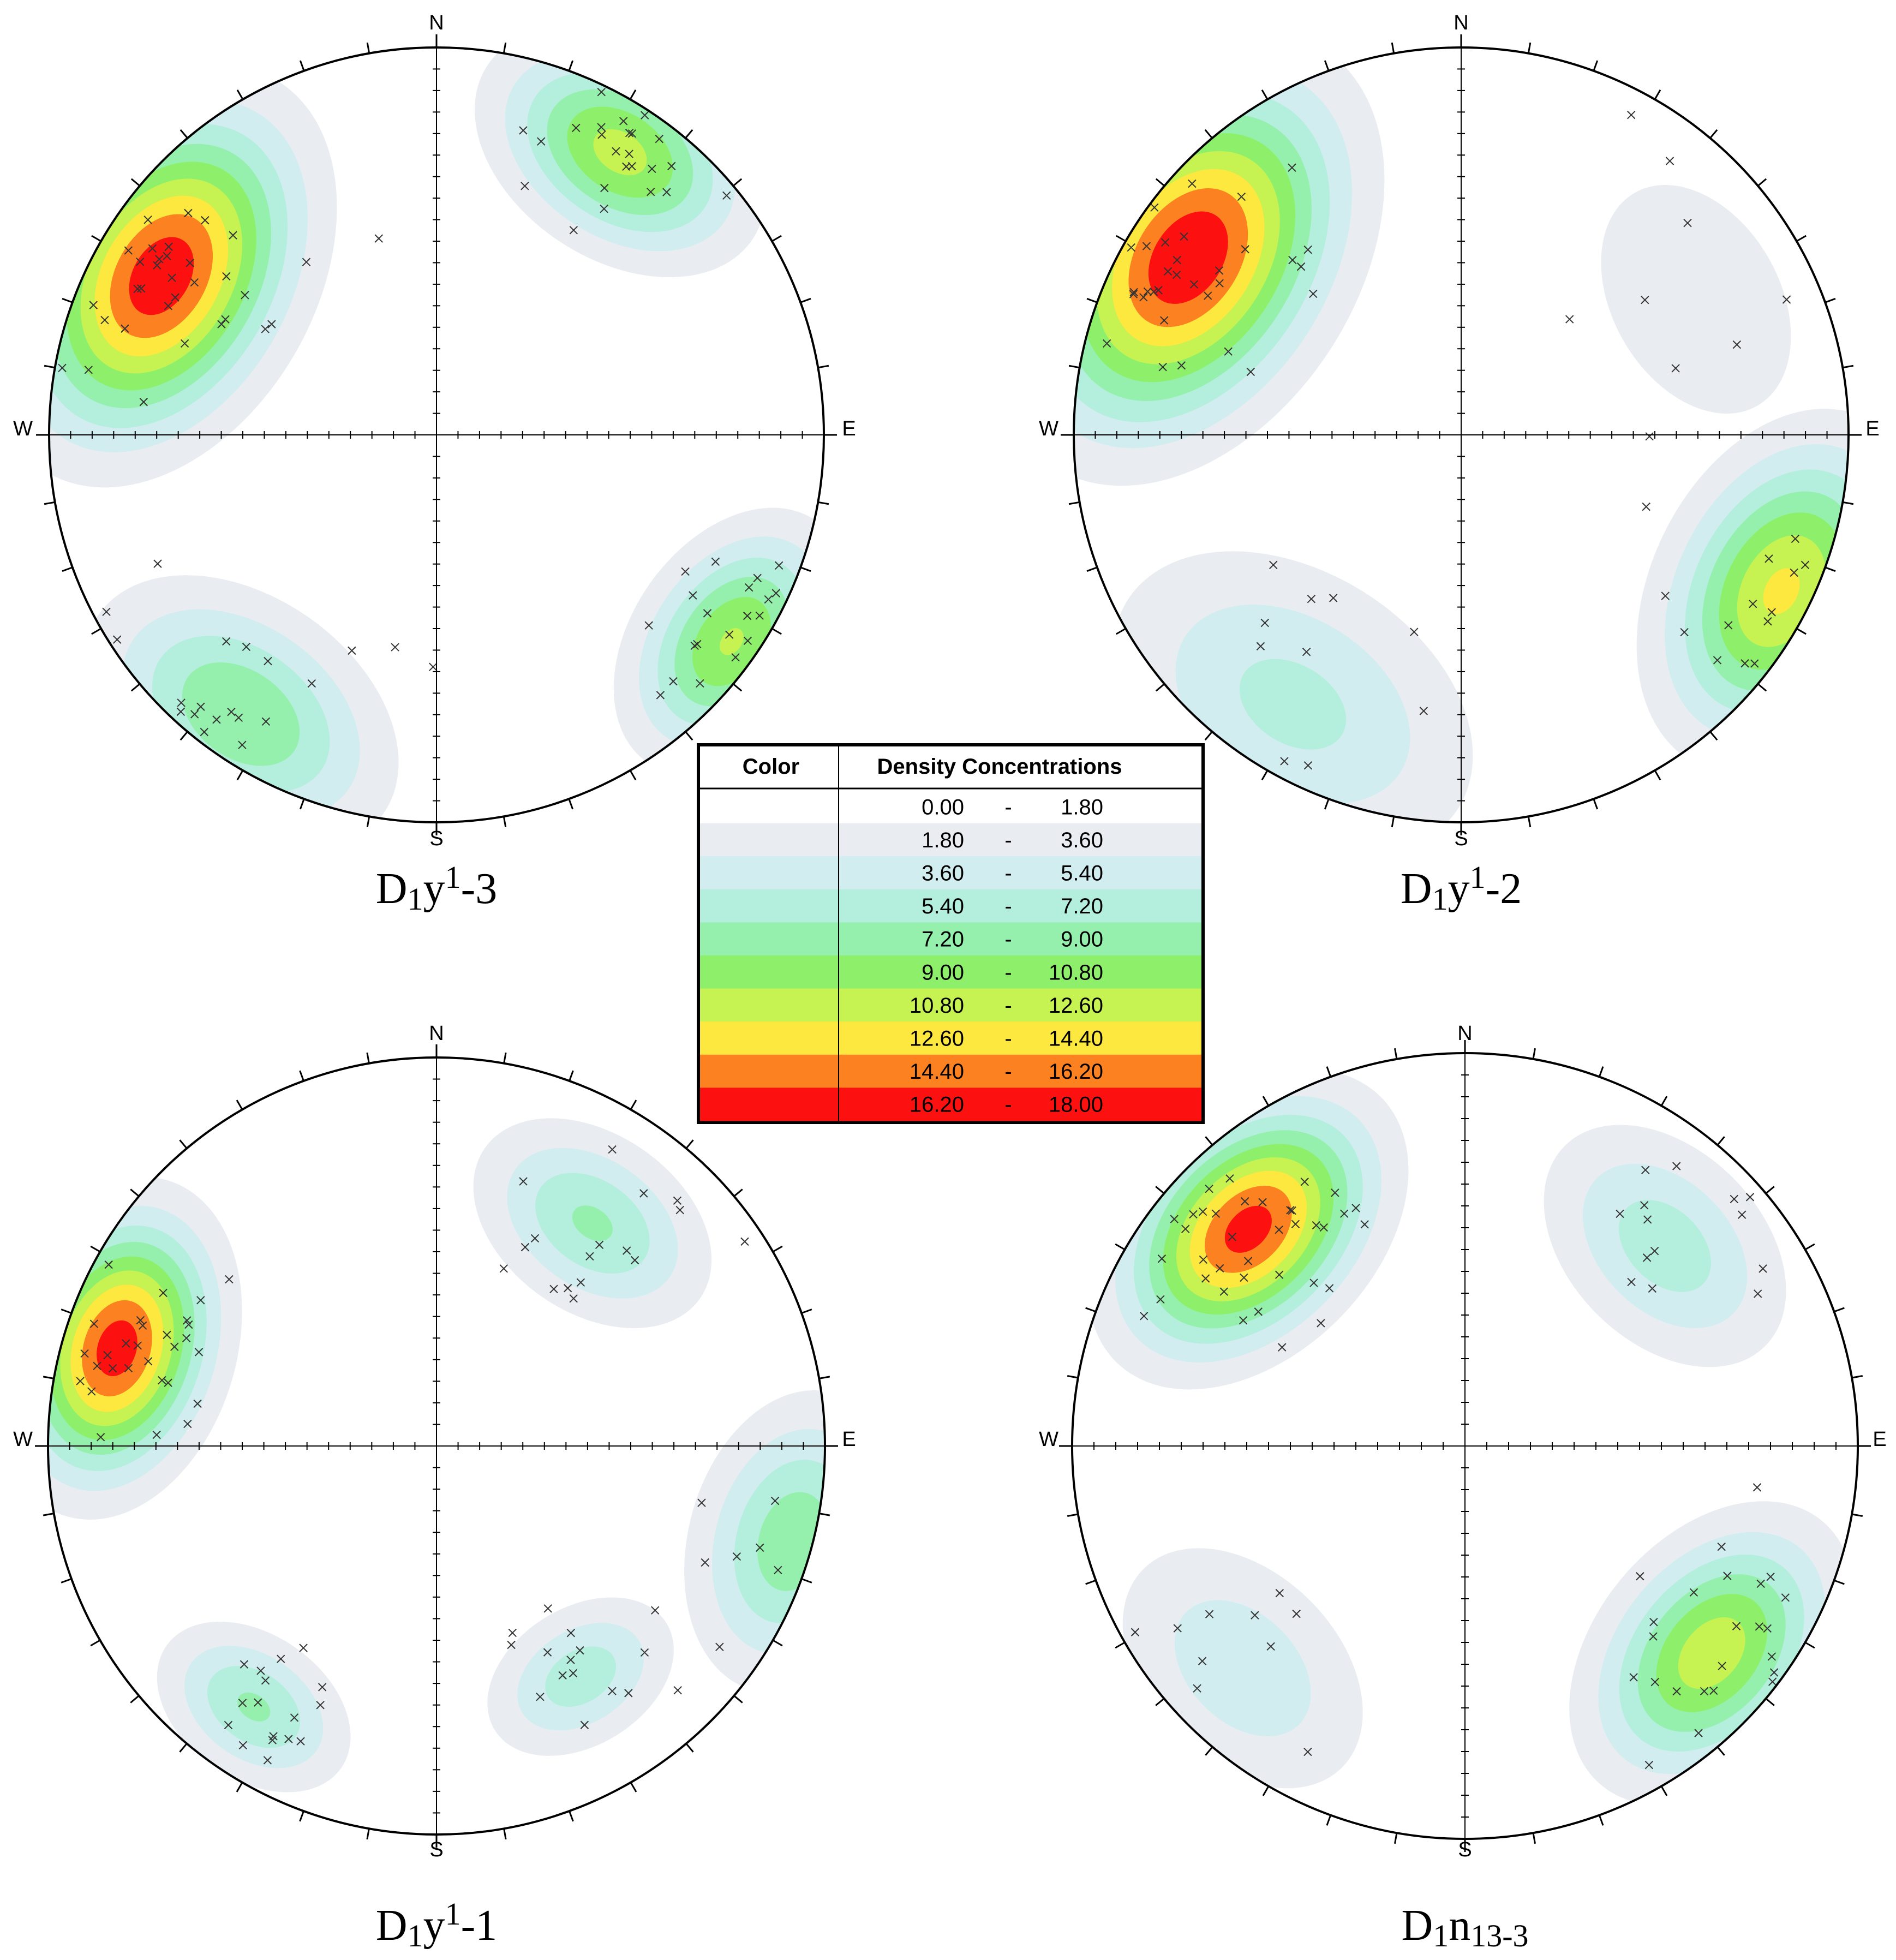 The image size is (1896, 1960). What do you see at coordinates (951, 1038) in the screenshot?
I see `legend-row: 12.60 - 14.40` at bounding box center [951, 1038].